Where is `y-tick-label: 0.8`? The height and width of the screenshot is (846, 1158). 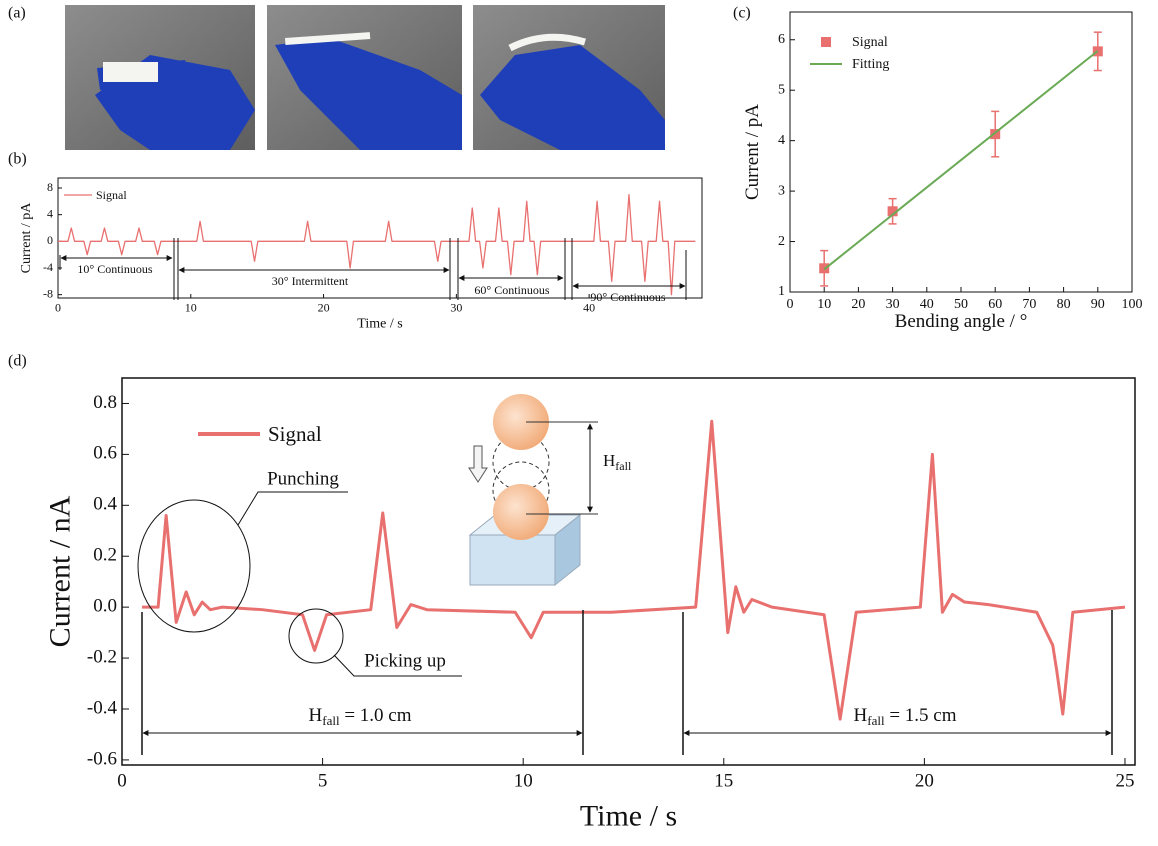 y-tick-label: 0.8 is located at coordinates (105, 402).